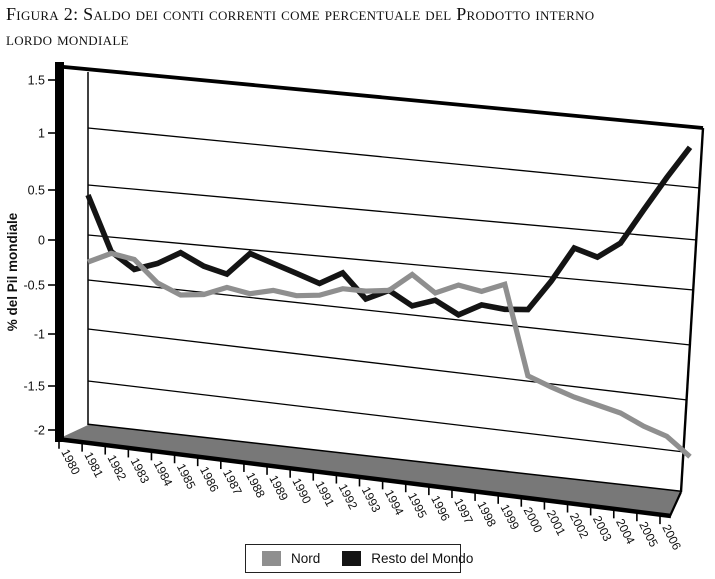 The width and height of the screenshot is (715, 579). I want to click on figure-caption-line2: lordo mondiale, so click(67, 39).